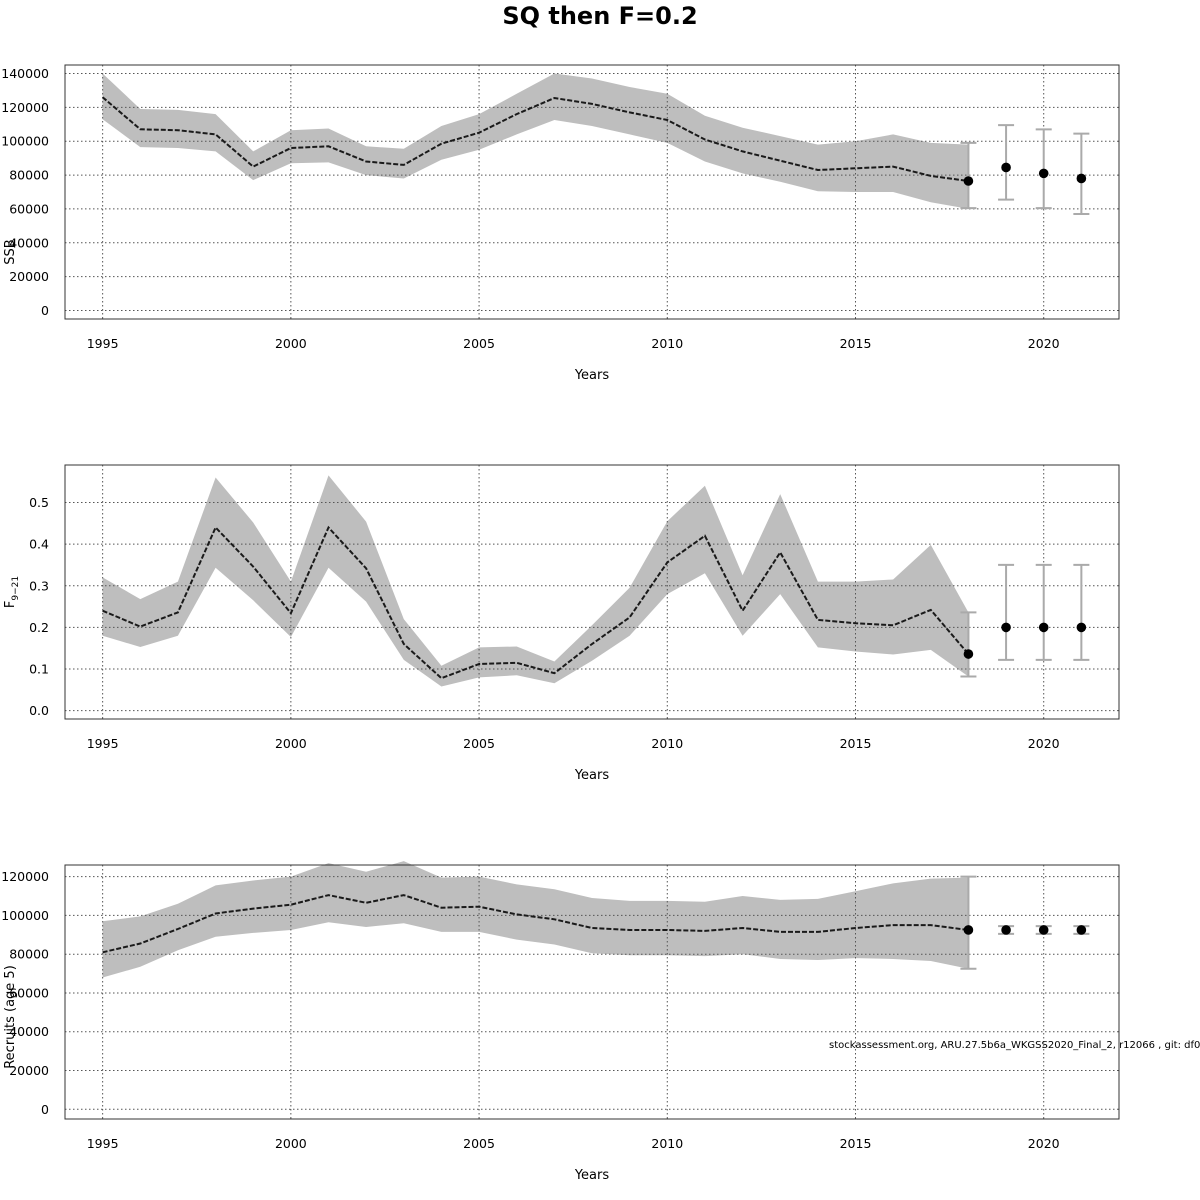 This screenshot has height=1200, width=1200. Describe the element at coordinates (16, 588) in the screenshot. I see `y-axis-title-subscript: 9−21` at that location.